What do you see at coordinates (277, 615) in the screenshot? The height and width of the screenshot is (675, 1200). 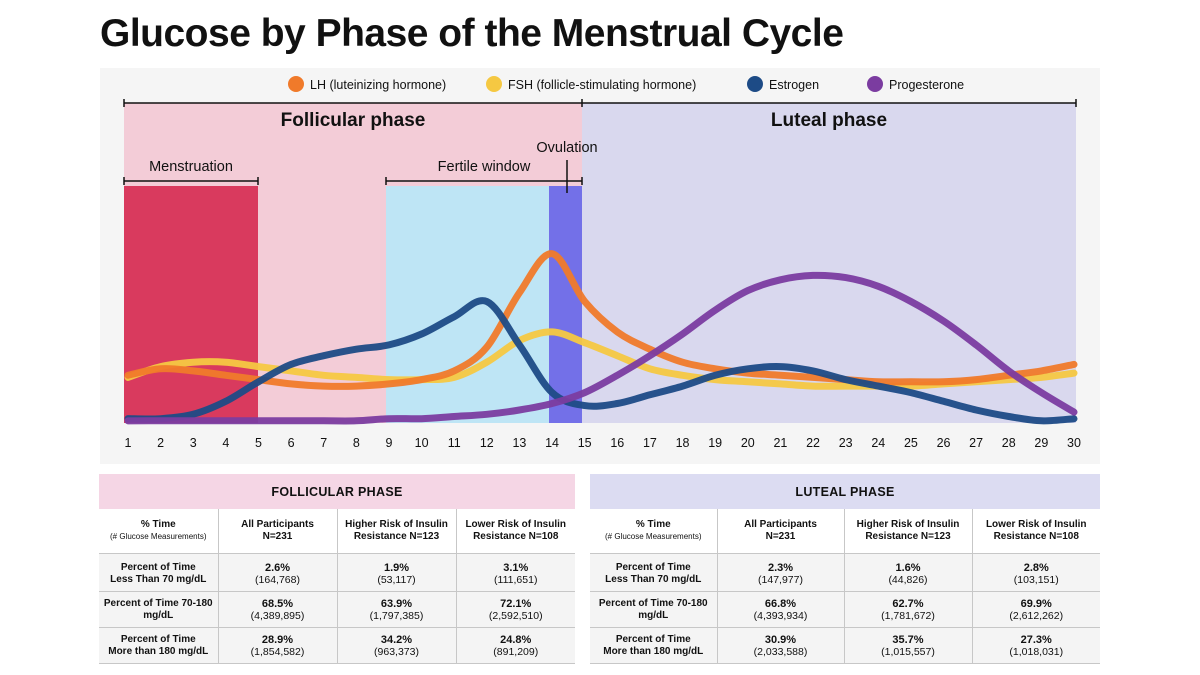 I see `cell-count: (4,389,895)` at bounding box center [277, 615].